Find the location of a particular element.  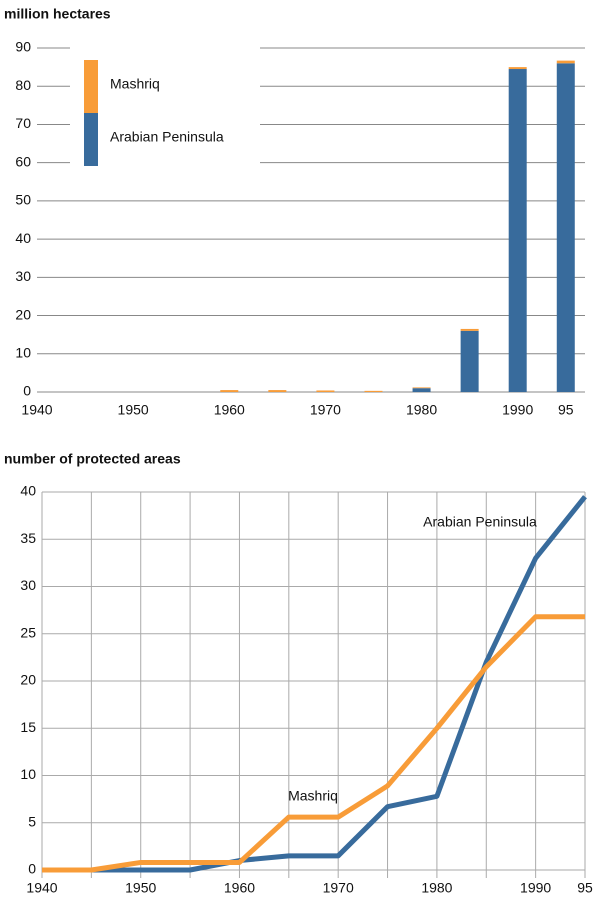

chart-title: number of protected areas is located at coordinates (92, 459).